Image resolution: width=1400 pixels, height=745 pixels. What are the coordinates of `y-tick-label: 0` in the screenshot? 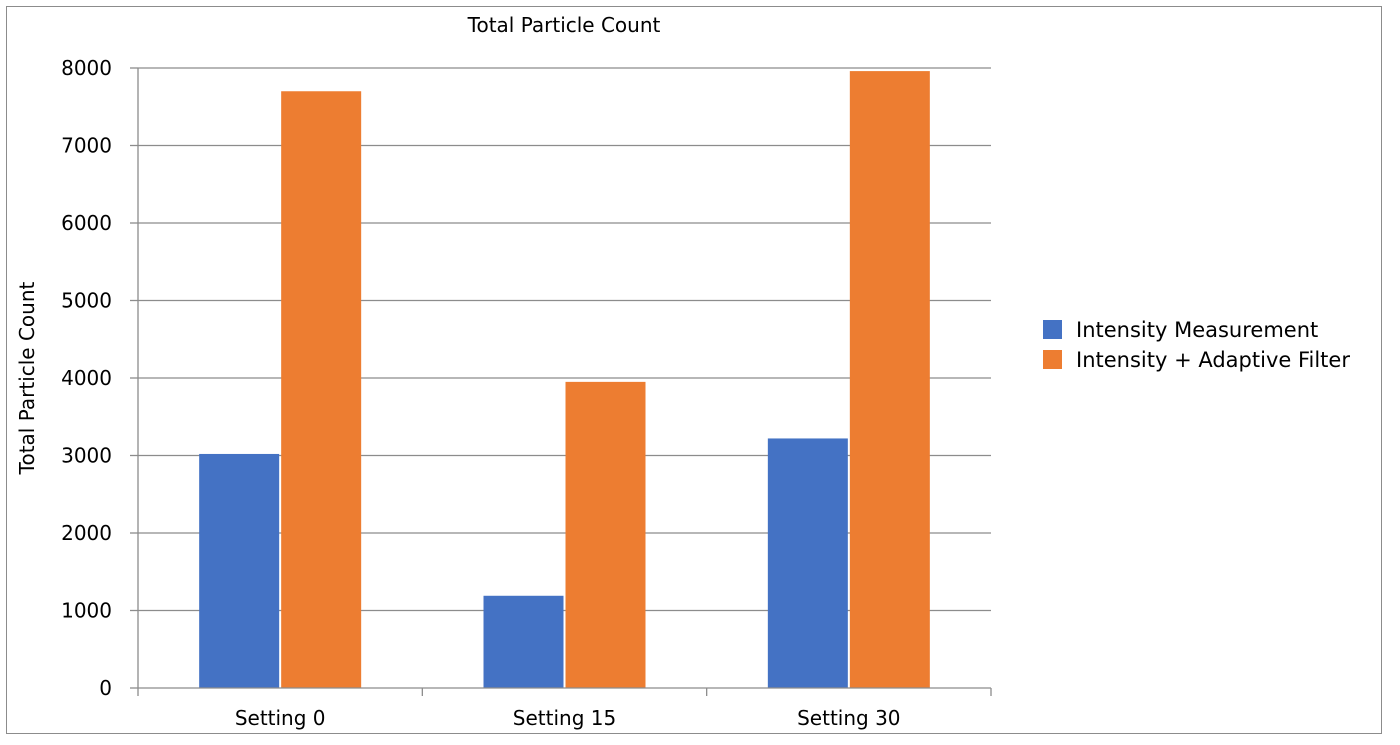 It's located at (105, 688).